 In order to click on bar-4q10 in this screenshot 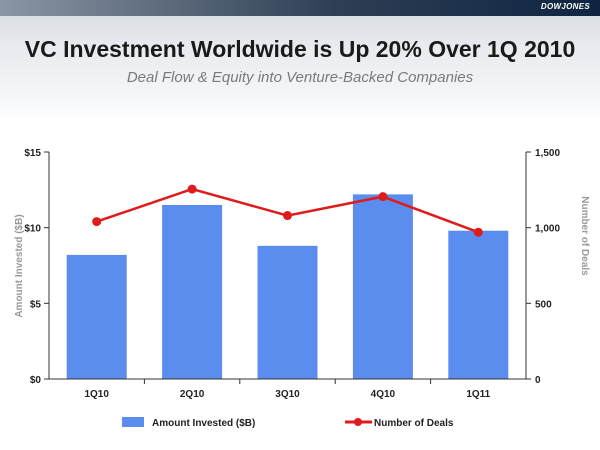, I will do `click(382, 286)`.